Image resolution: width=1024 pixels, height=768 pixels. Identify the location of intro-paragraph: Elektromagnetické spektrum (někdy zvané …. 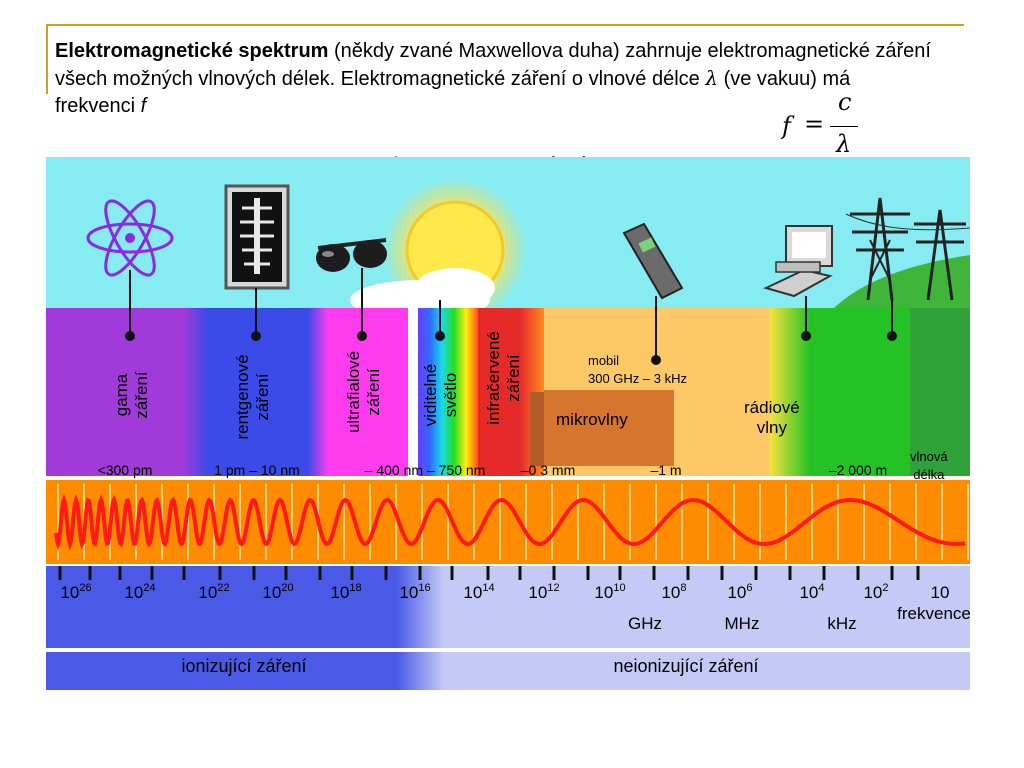
(495, 79).